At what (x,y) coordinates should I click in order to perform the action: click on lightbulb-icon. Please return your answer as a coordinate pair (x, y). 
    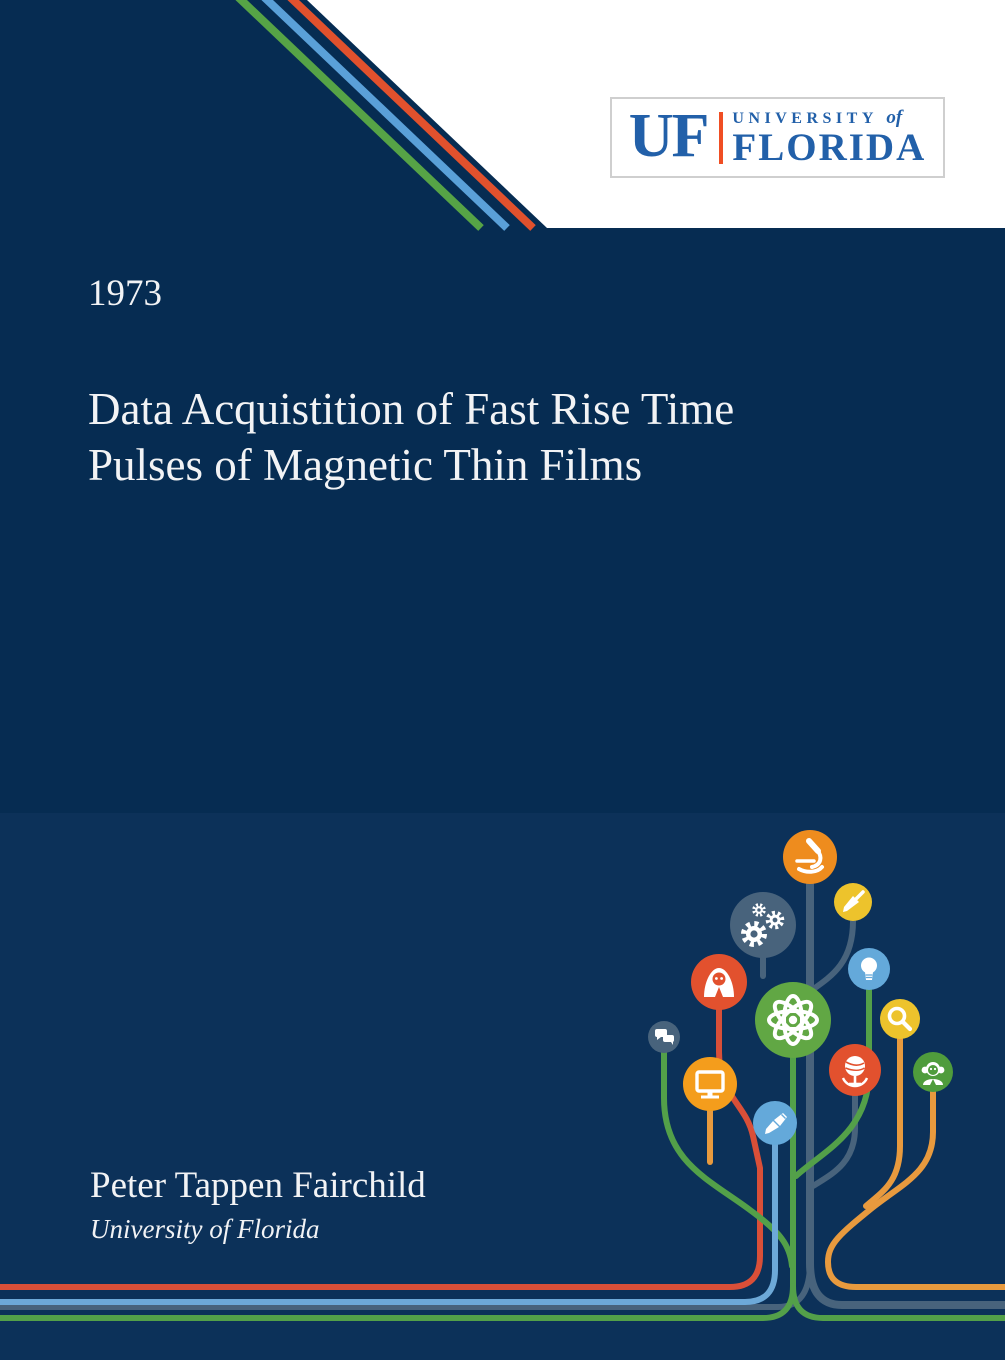
    Looking at the image, I should click on (869, 968).